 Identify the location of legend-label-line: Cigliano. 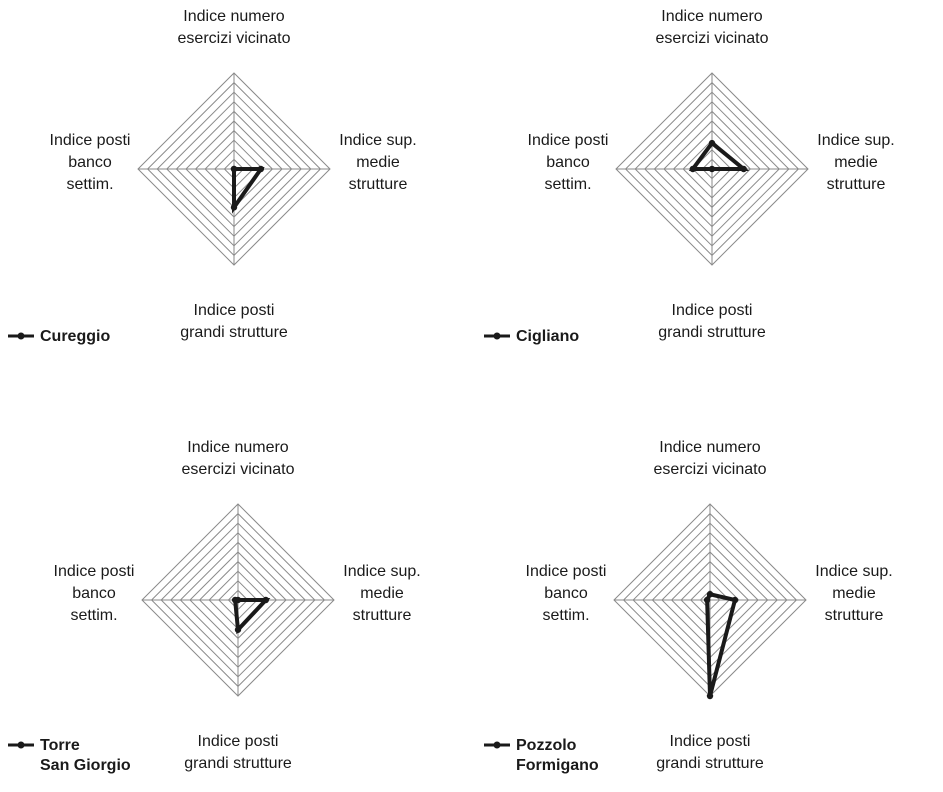
(547, 336).